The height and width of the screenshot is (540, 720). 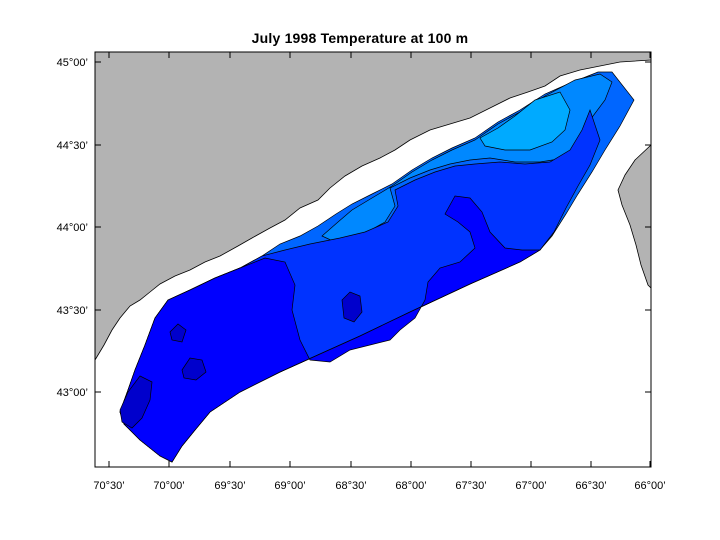 I want to click on lon-label: 66°00’, so click(x=649, y=486).